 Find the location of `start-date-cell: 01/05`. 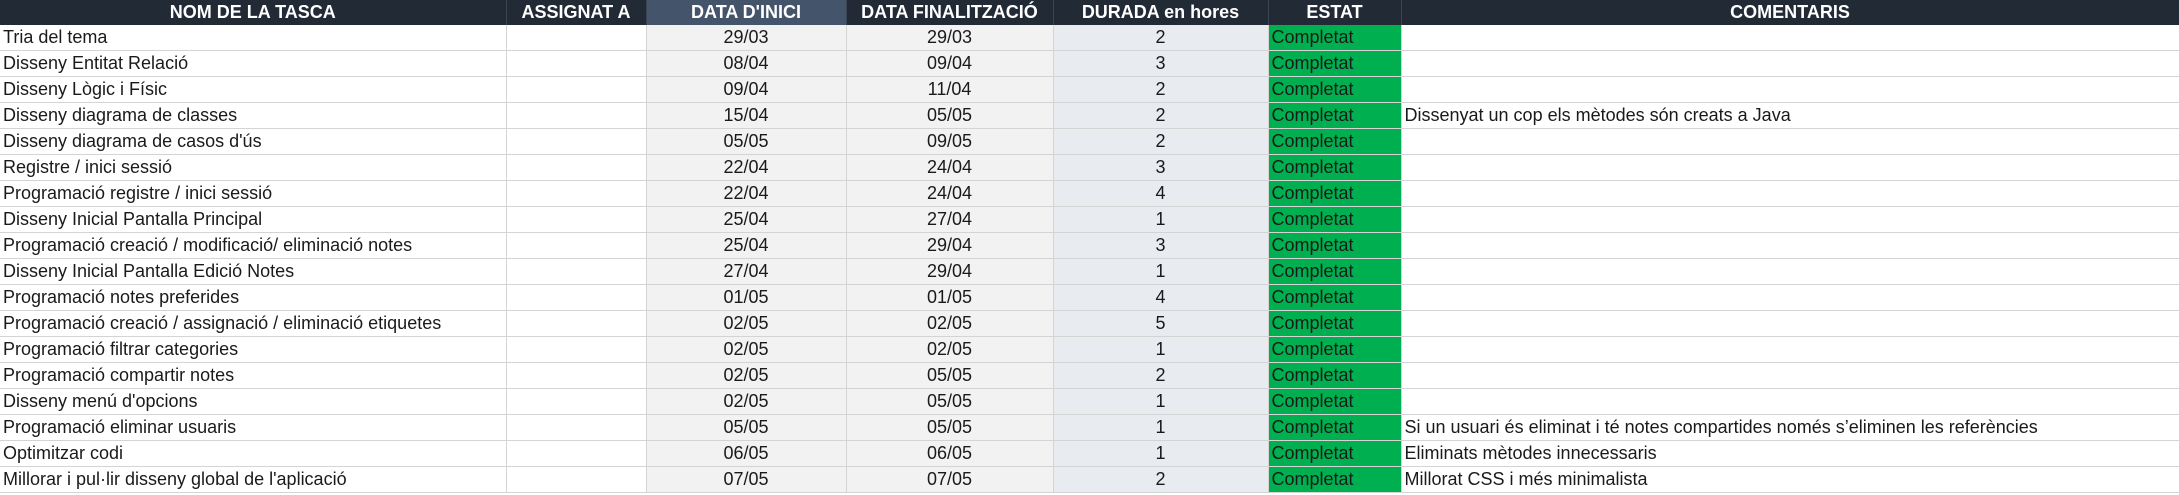

start-date-cell: 01/05 is located at coordinates (746, 297).